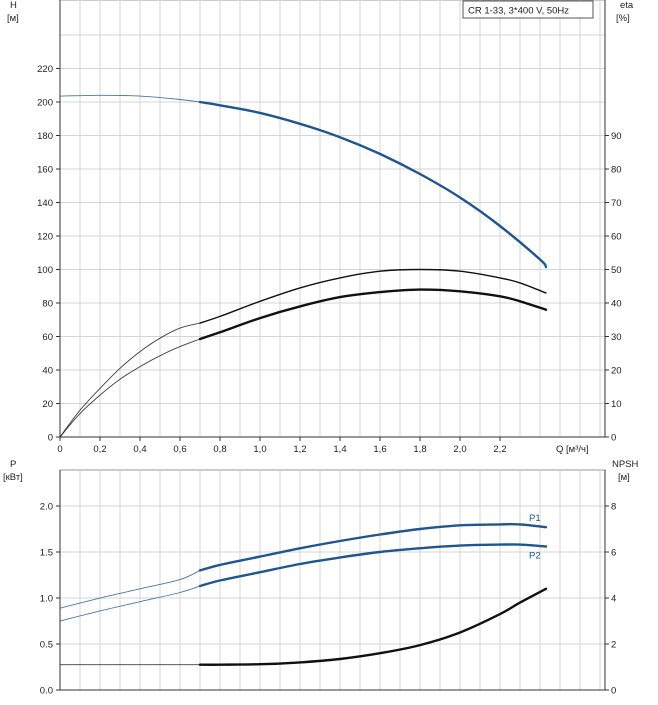 The image size is (658, 705). I want to click on p1-curve-bold-segment, so click(373, 547).